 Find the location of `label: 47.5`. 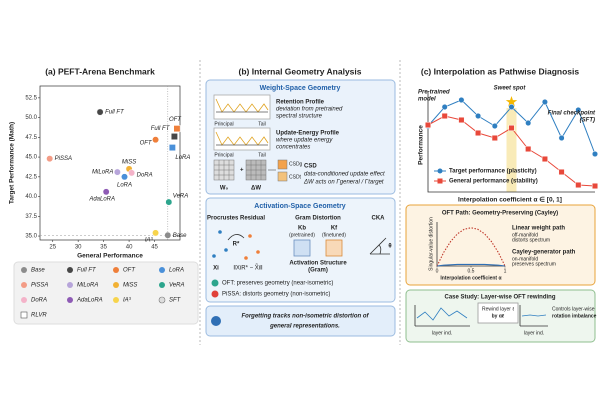

label: 47.5 is located at coordinates (31, 138).